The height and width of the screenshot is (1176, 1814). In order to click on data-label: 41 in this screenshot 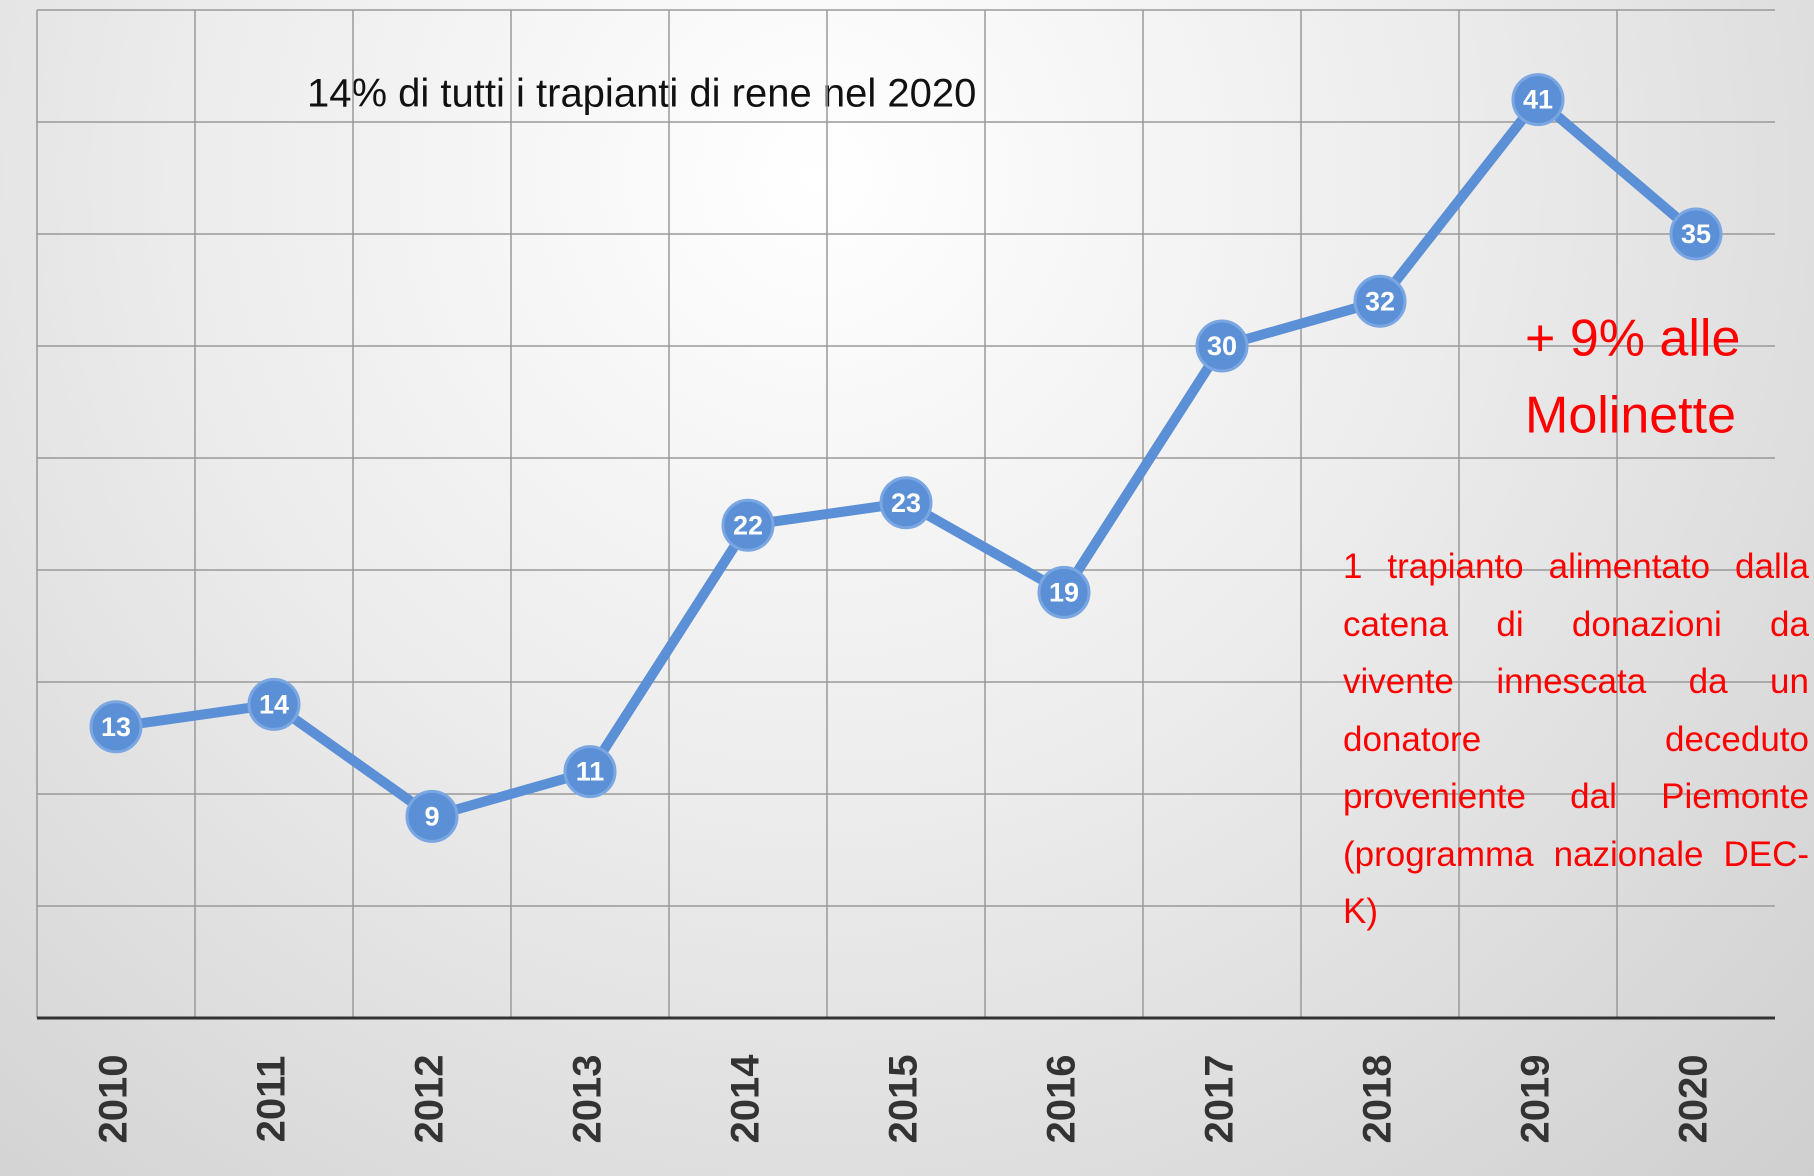, I will do `click(1538, 100)`.